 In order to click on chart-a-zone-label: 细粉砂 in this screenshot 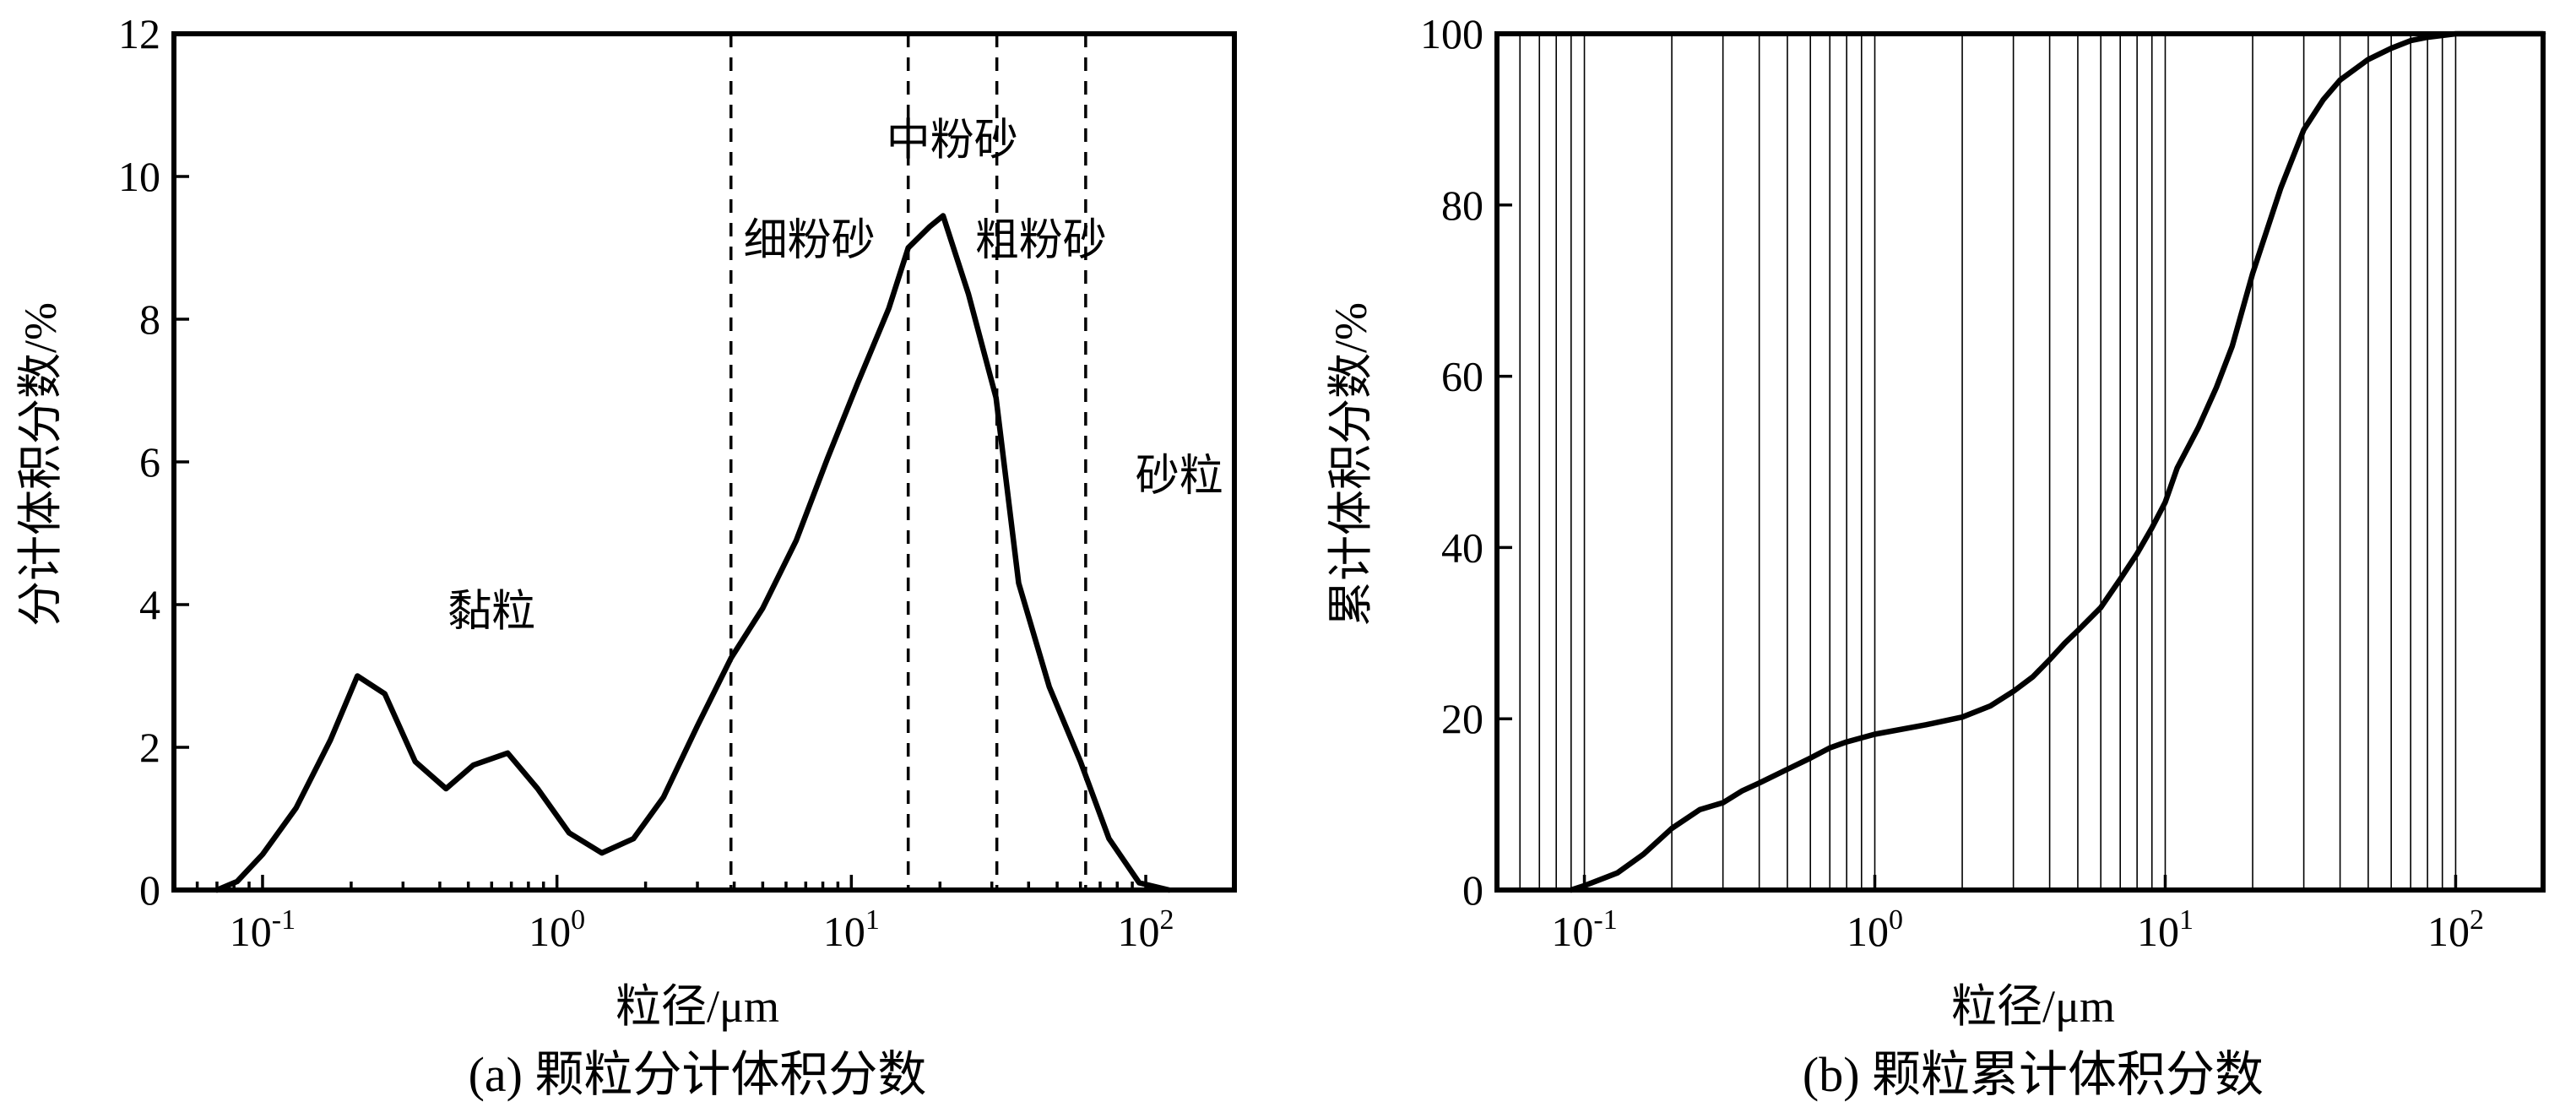, I will do `click(810, 241)`.